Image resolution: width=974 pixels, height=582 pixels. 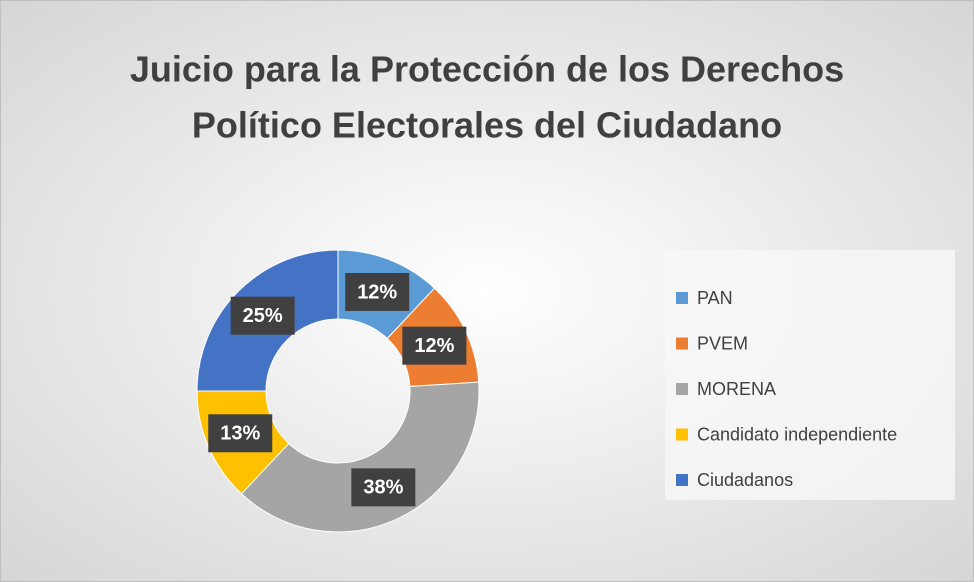 I want to click on legend-box, so click(x=810, y=375).